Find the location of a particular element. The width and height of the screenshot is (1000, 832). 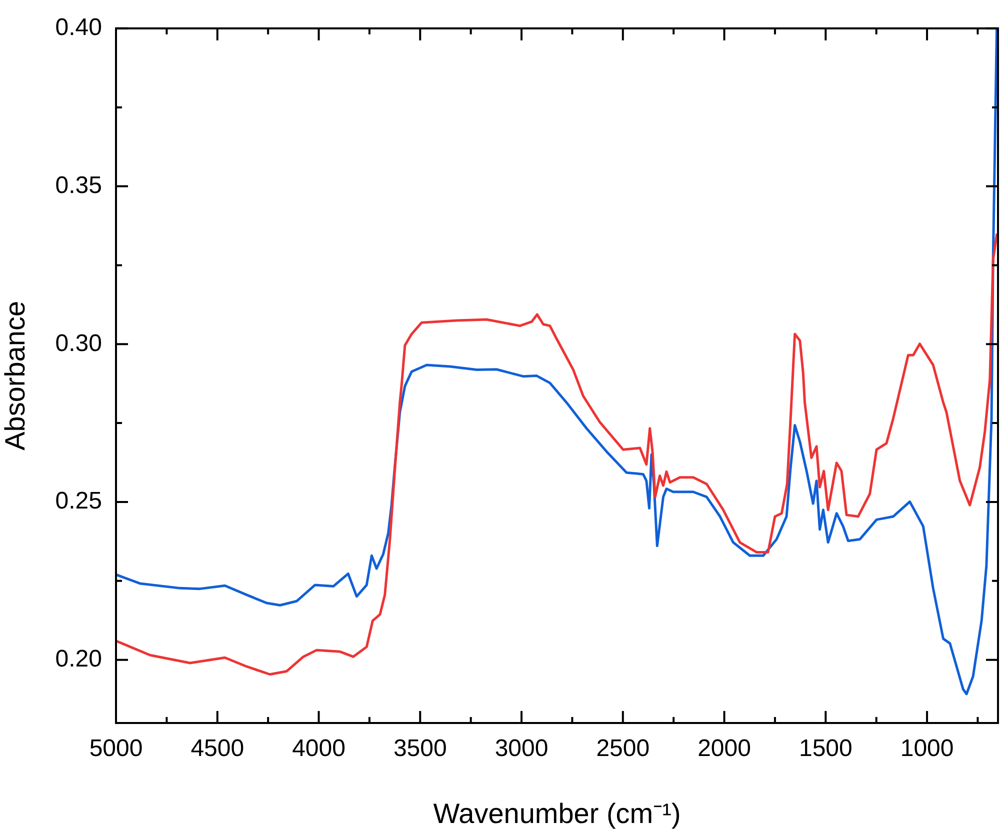

y-tick-label: 0.40 is located at coordinates (78, 28).